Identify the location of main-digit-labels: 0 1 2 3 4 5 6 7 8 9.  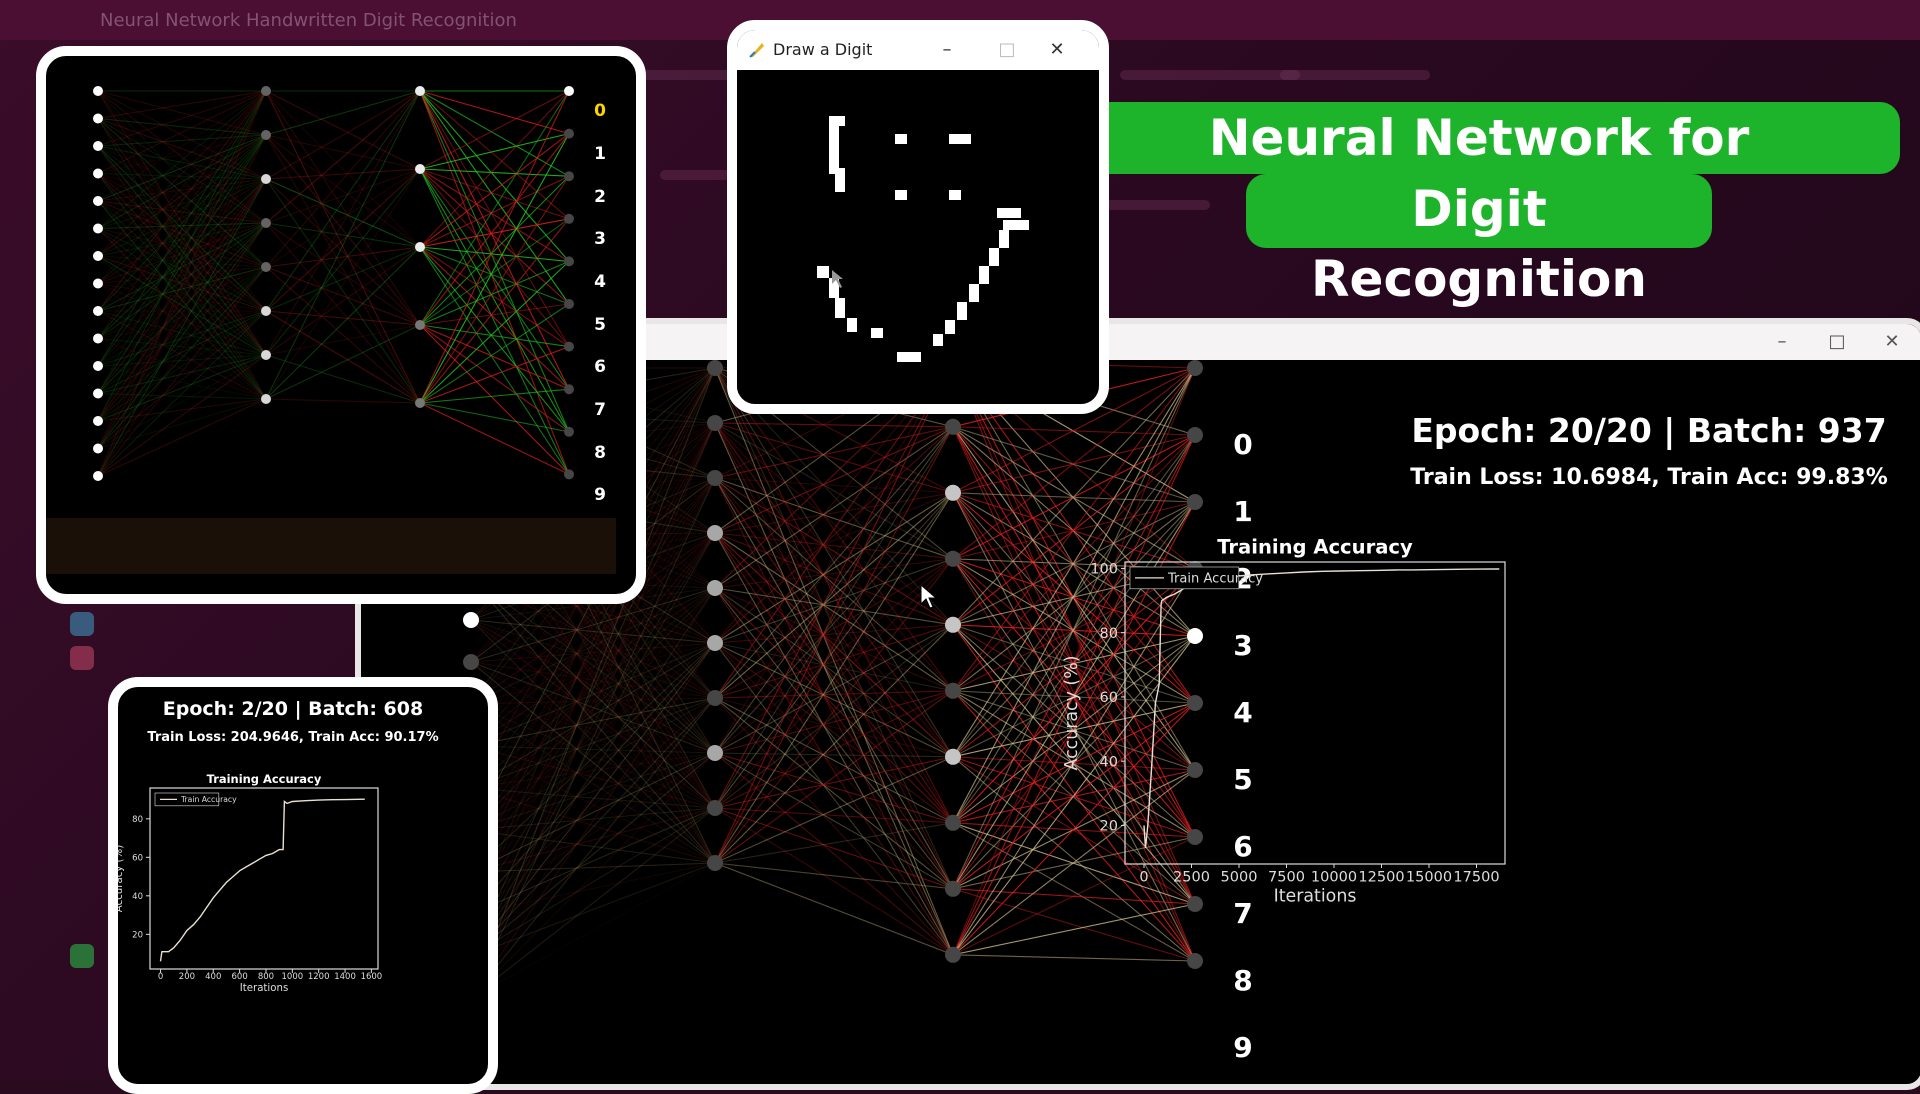
(1242, 746).